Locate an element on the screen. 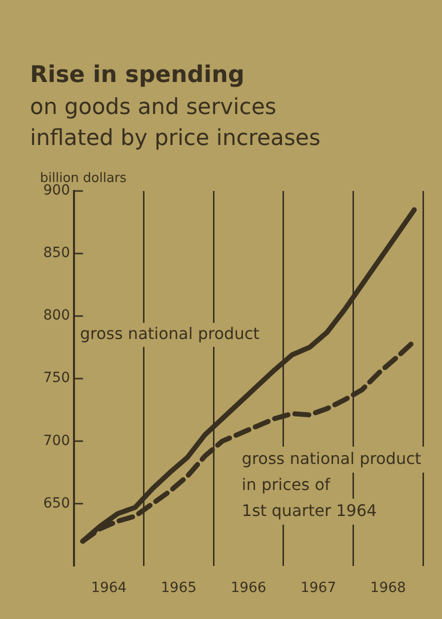  series-label: gross national product in prices of 1st quarter 1964 is located at coordinates (332, 484).